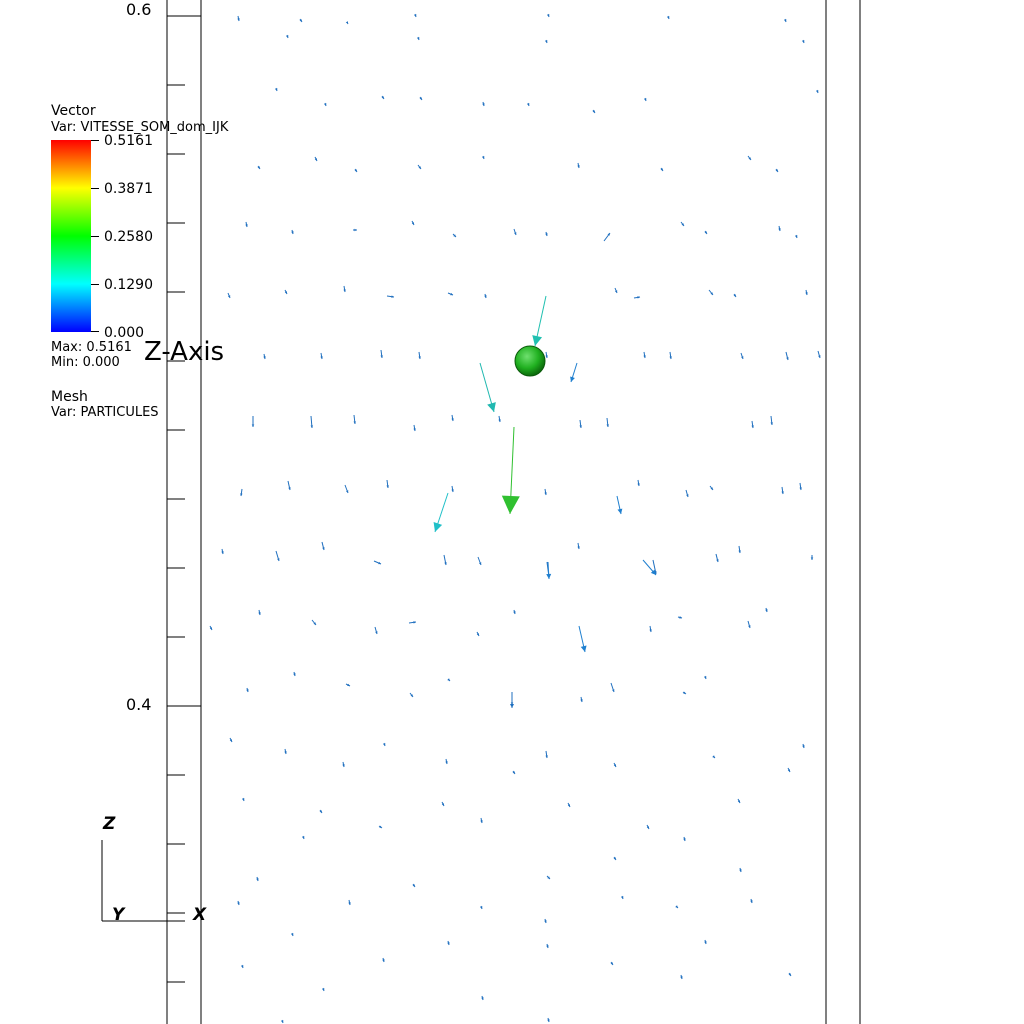 This screenshot has width=1024, height=1024. What do you see at coordinates (143, 881) in the screenshot?
I see `axis-triad` at bounding box center [143, 881].